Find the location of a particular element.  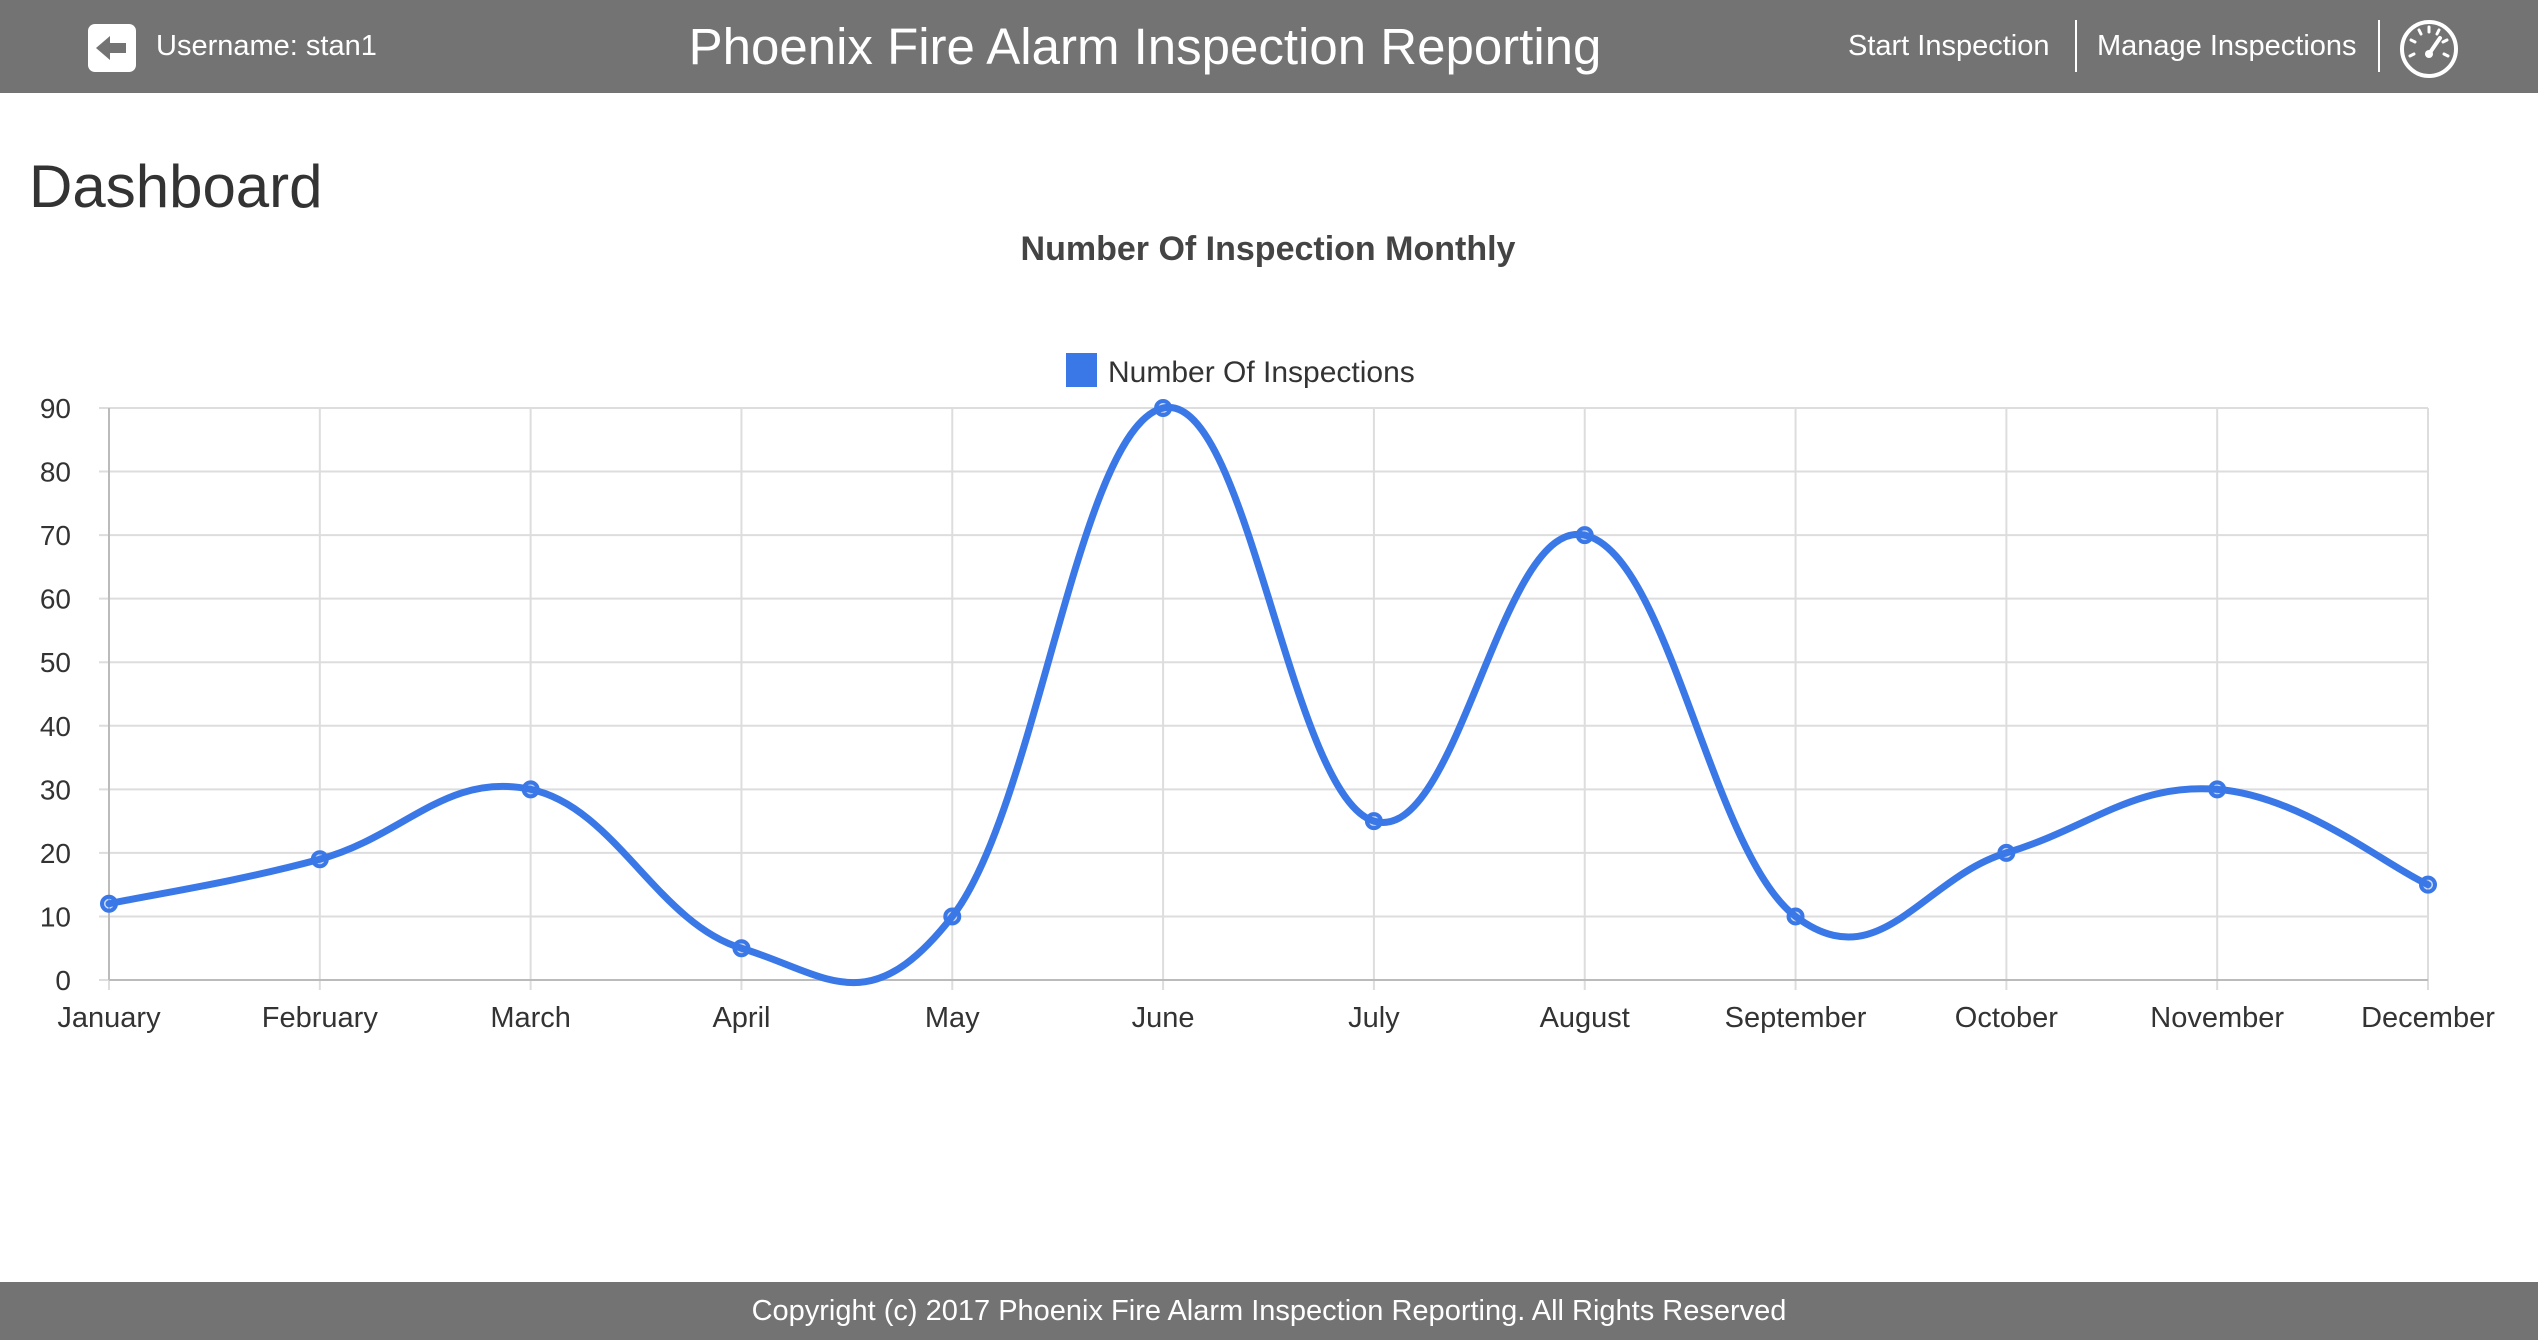

y-tick-label: 50 is located at coordinates (55, 662).